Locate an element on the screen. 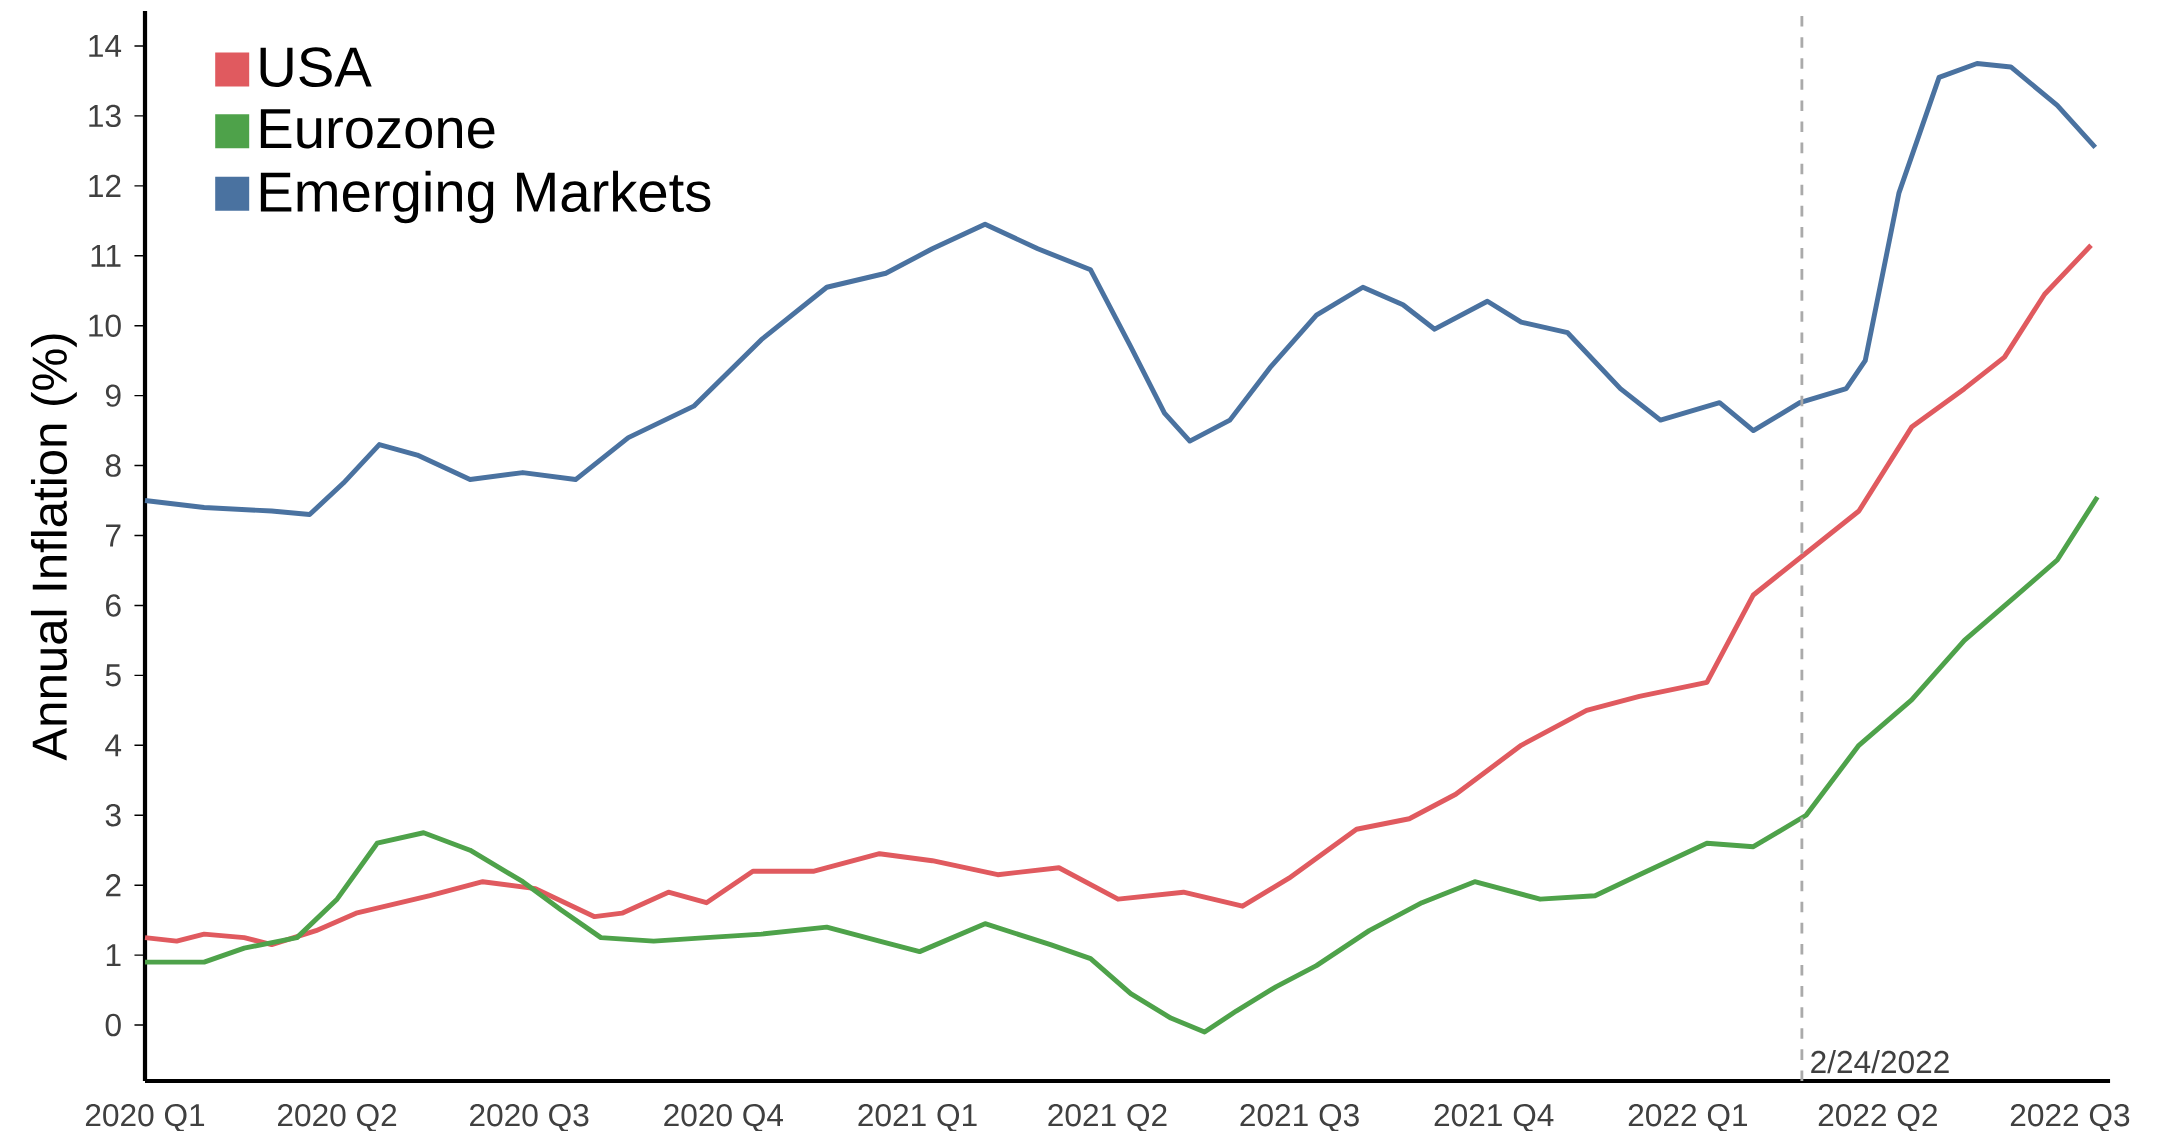  y-tick-label: 14 is located at coordinates (105, 46).